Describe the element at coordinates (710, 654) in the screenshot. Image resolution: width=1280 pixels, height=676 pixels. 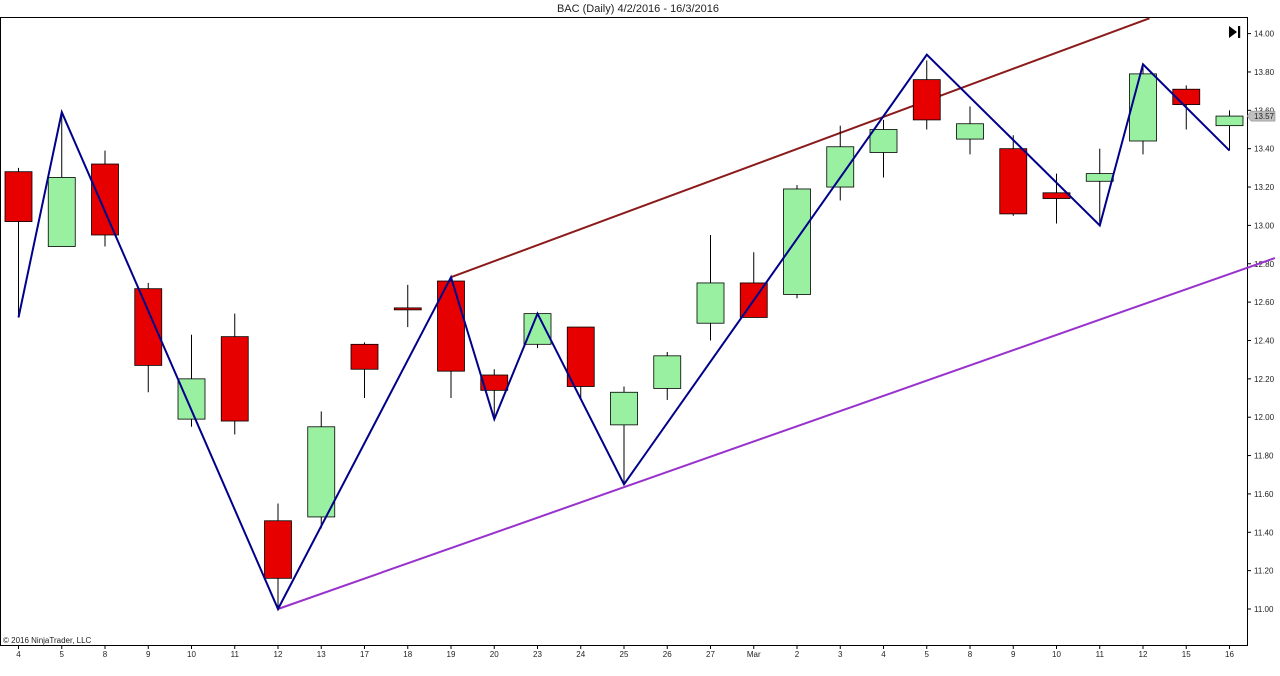
I see `x-tick-label: 27` at that location.